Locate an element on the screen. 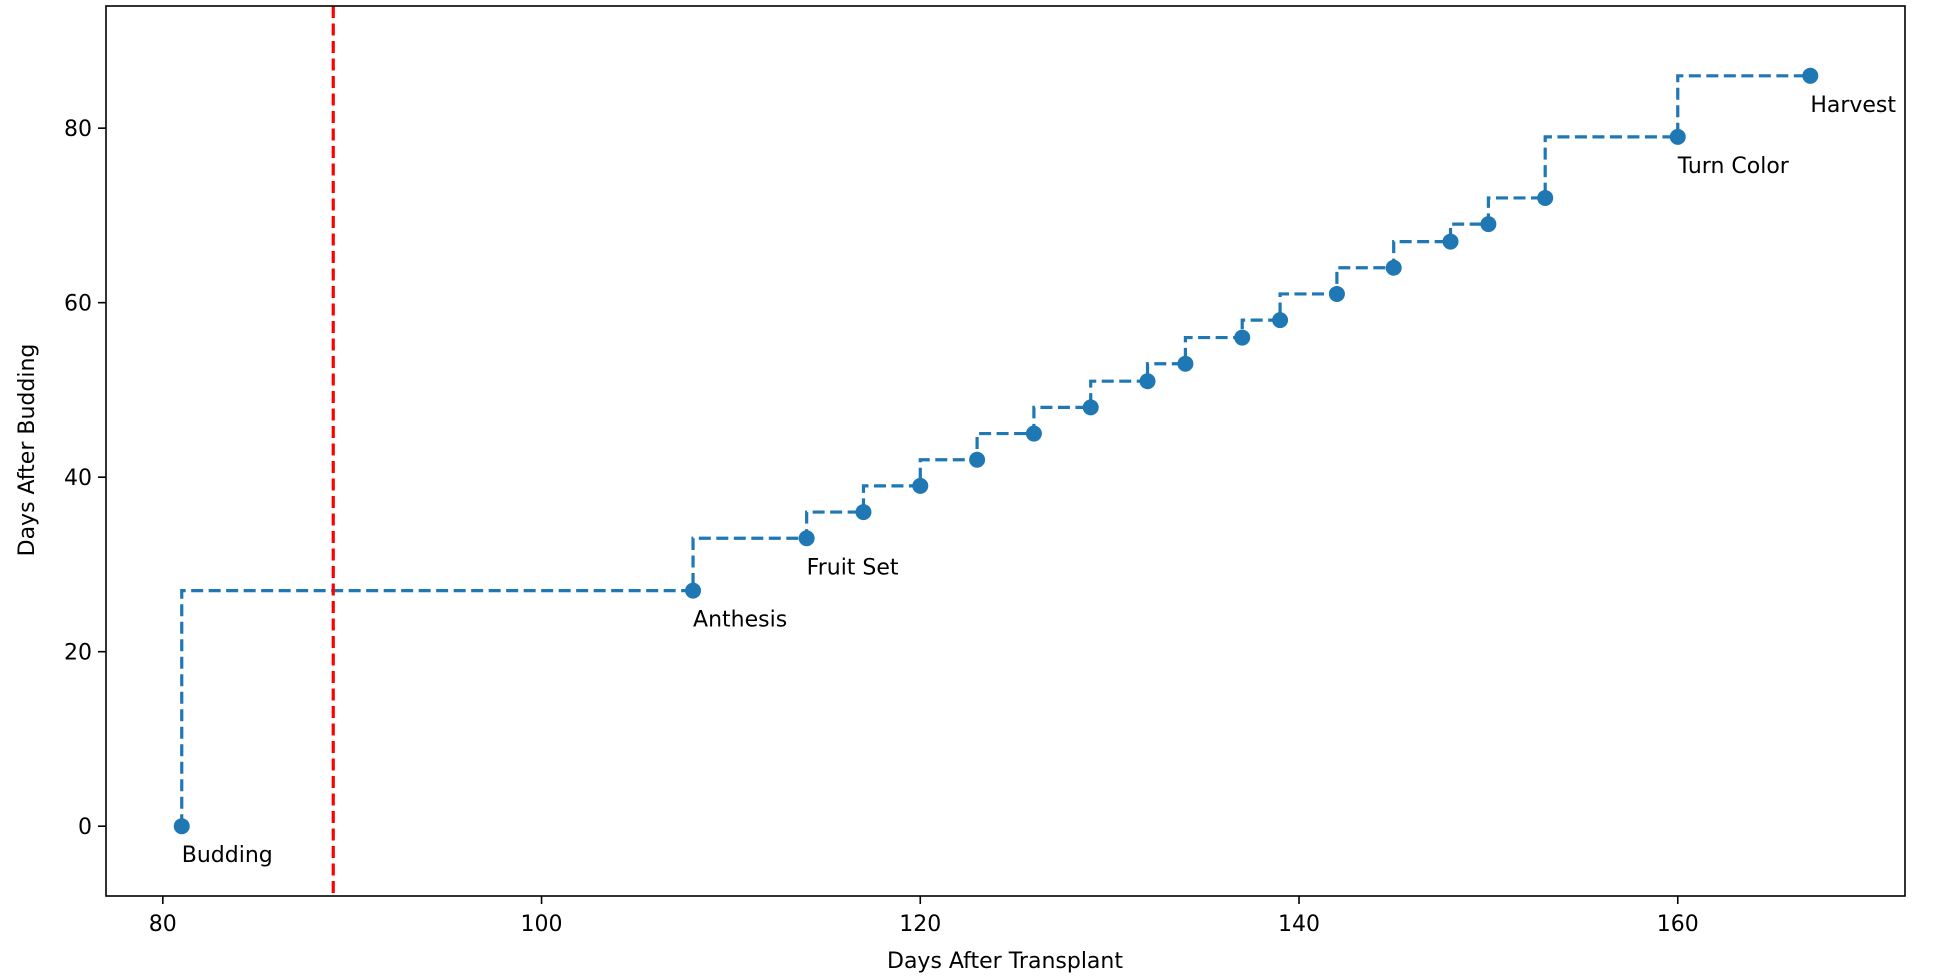  y-tick-label: 60 is located at coordinates (78, 304).